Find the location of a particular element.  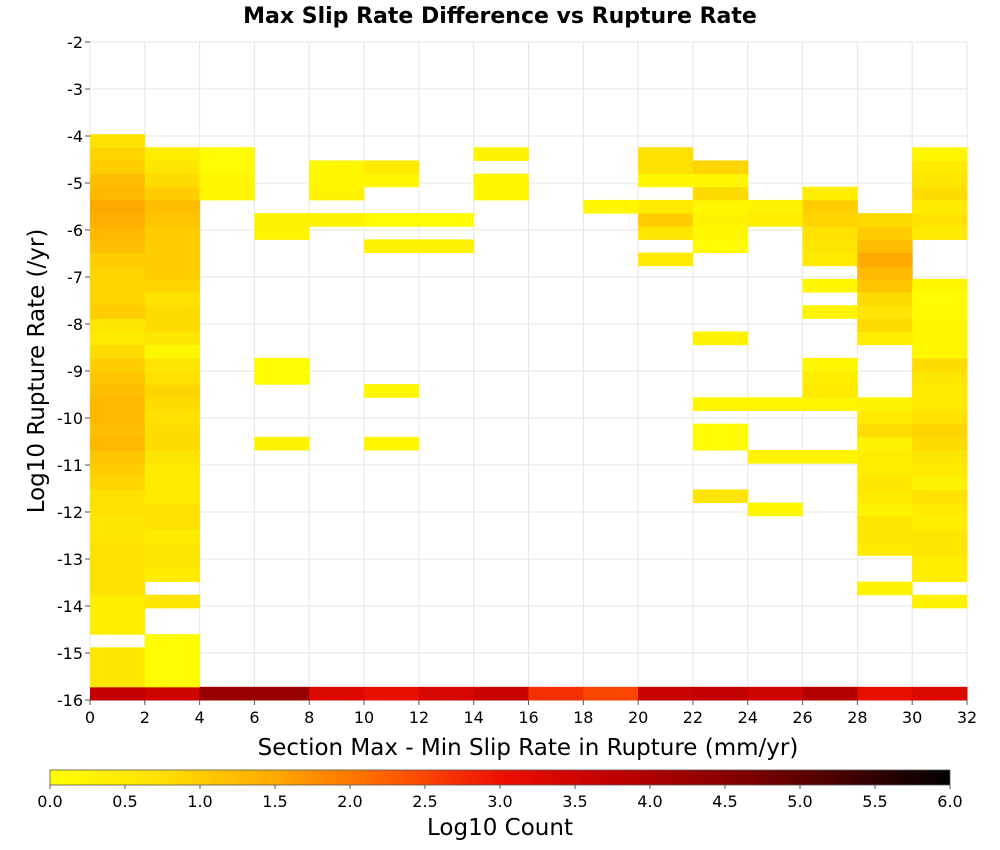

colorbar-ticks: 0.0 0.5 1.0 1.5 2.0 2.5 3.0 3.5 4.0 4.5 5.0 5.5 6.0 is located at coordinates (500, 798).